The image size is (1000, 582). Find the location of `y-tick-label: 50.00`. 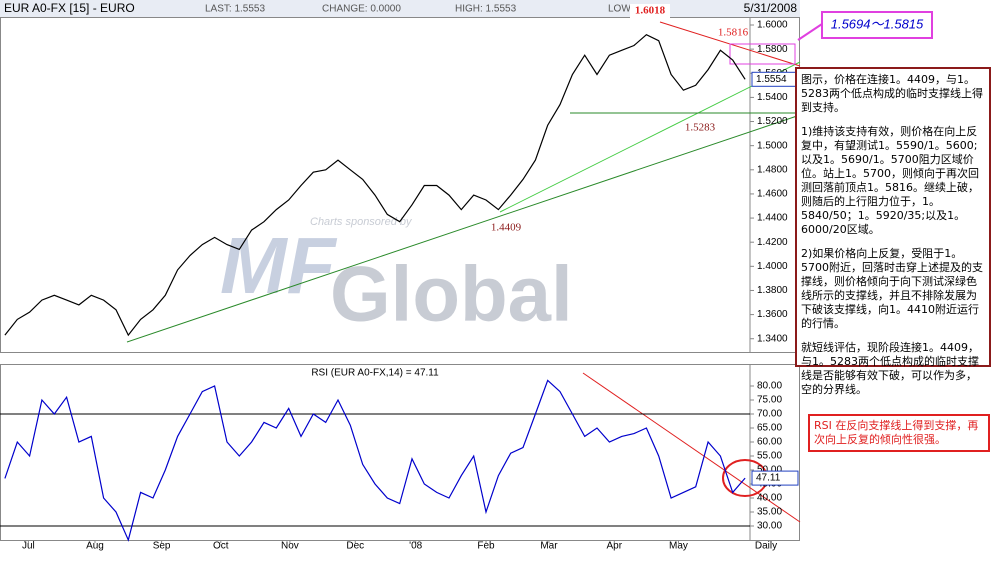

y-tick-label: 50.00 is located at coordinates (769, 470).